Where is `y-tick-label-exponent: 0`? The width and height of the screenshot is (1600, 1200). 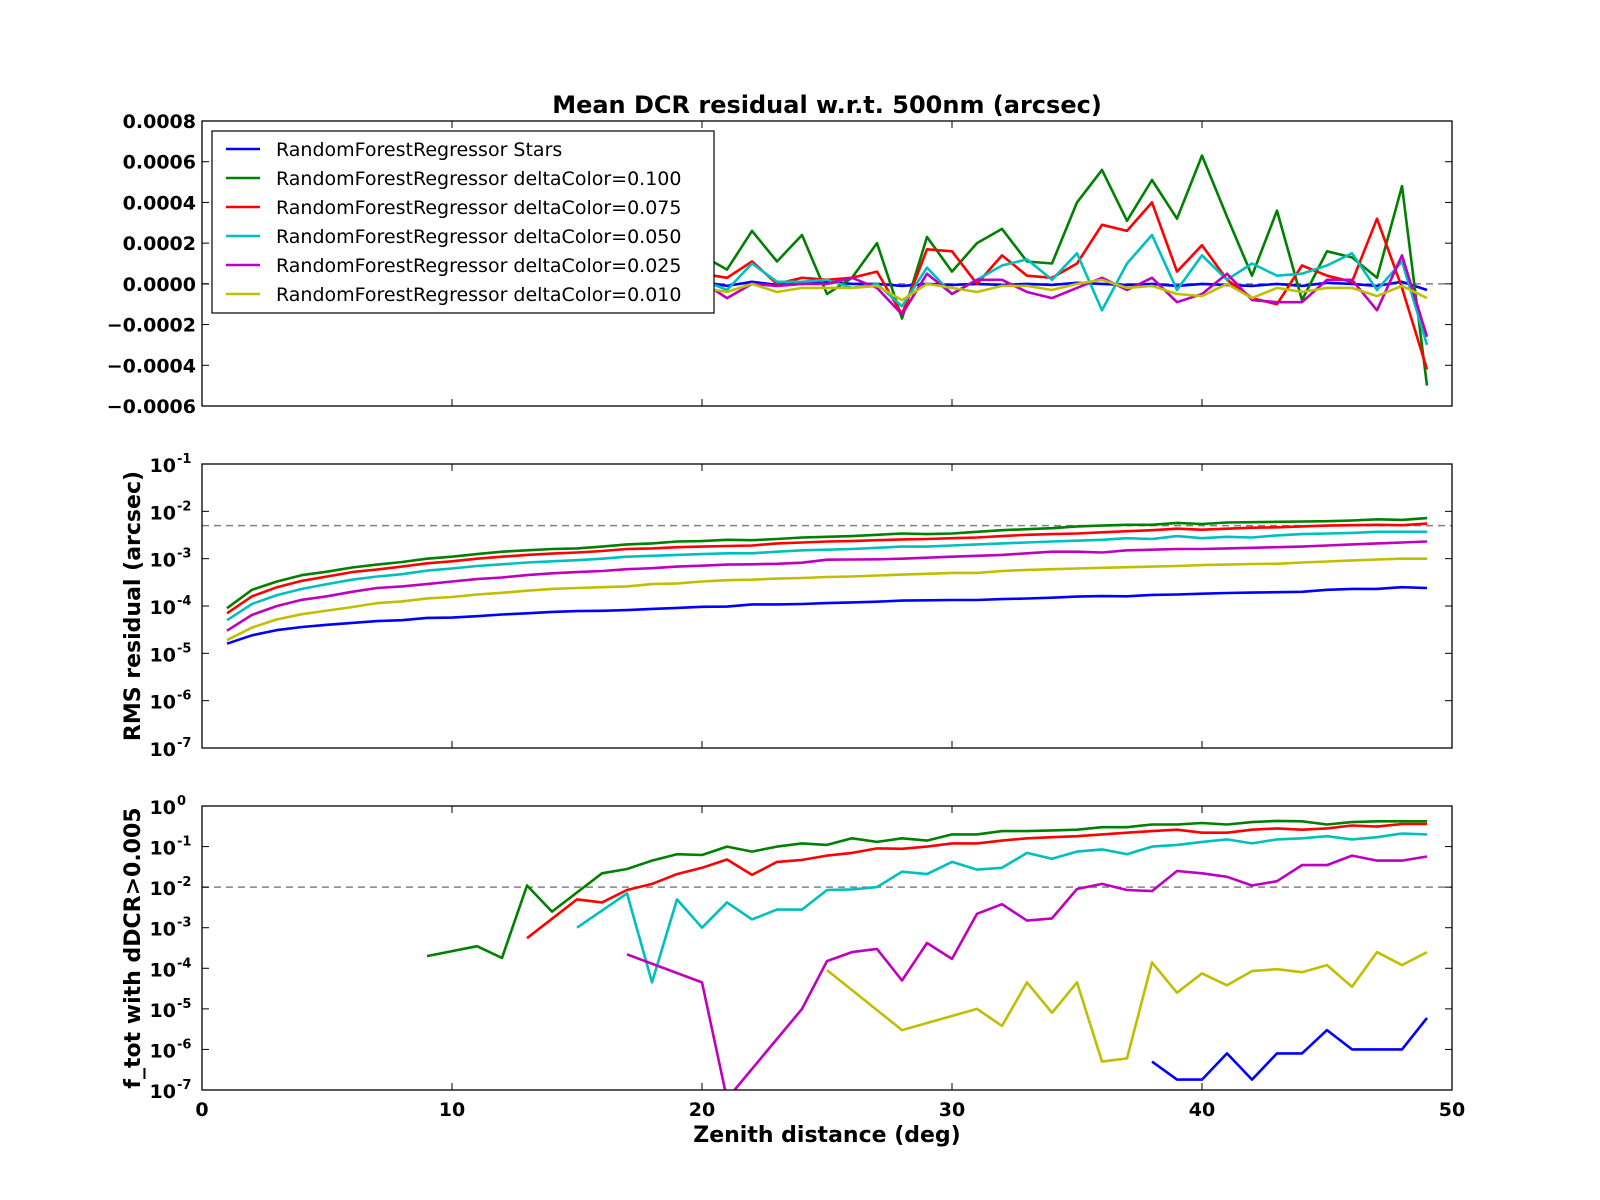
y-tick-label-exponent: 0 is located at coordinates (181, 801).